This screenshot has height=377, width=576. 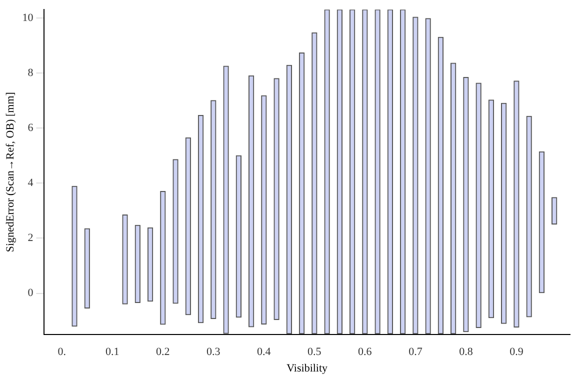 I want to click on x-tick-label: 0.5, so click(x=315, y=352).